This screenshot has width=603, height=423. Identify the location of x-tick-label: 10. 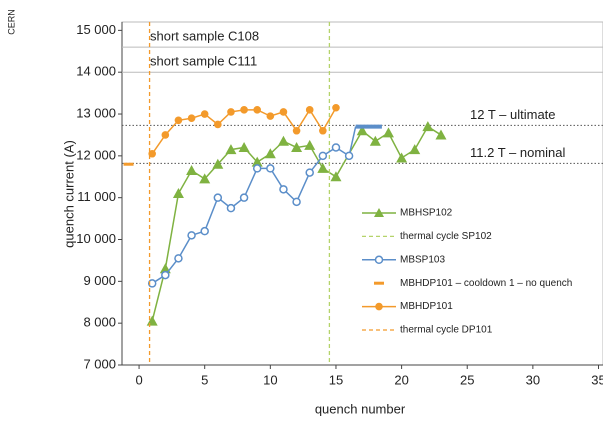
(270, 379).